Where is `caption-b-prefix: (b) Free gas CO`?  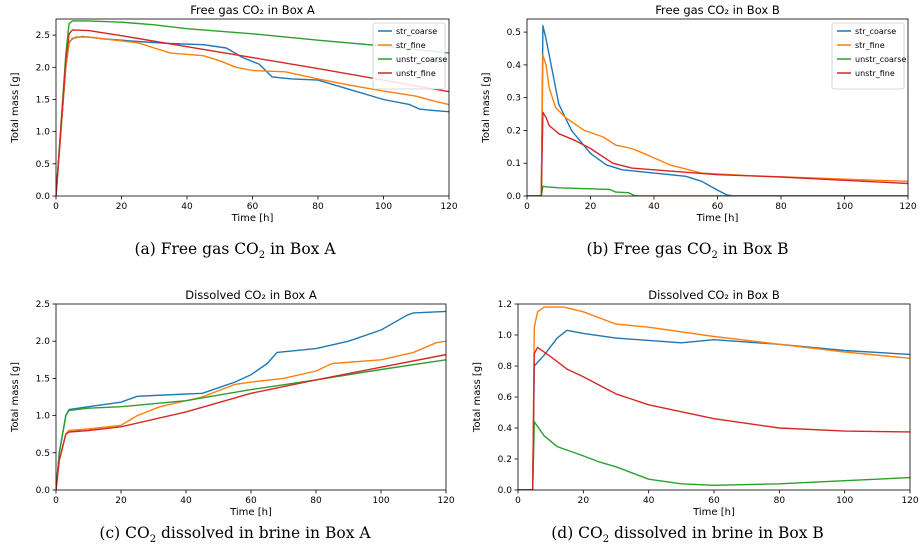 caption-b-prefix: (b) Free gas CO is located at coordinates (649, 249).